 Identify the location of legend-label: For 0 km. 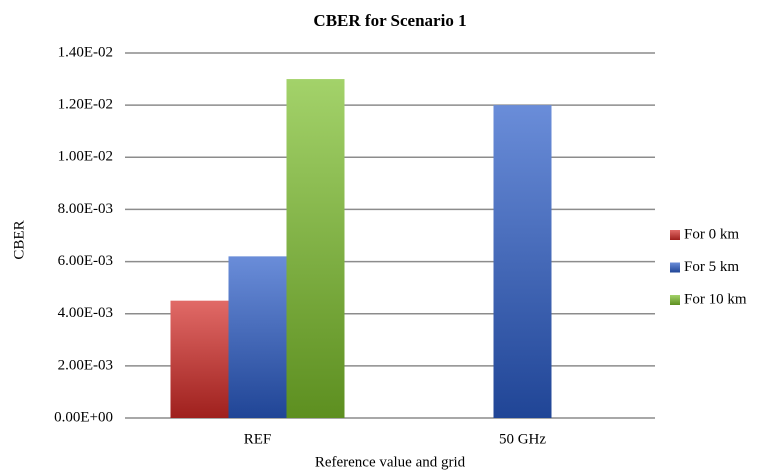
(711, 234).